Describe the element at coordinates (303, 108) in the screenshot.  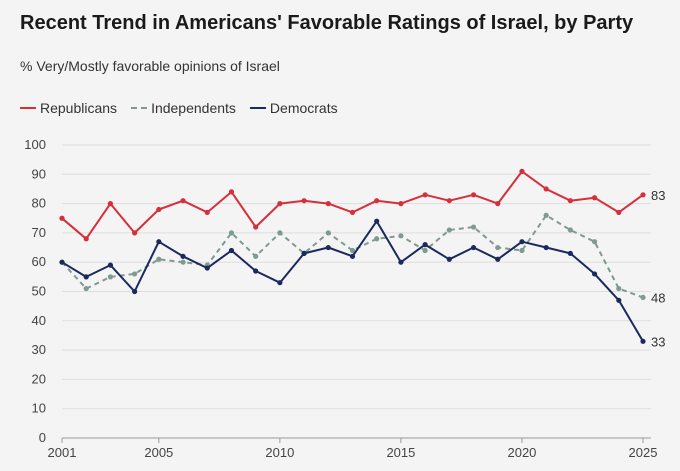
I see `legend-label-democrats: Democrats` at that location.